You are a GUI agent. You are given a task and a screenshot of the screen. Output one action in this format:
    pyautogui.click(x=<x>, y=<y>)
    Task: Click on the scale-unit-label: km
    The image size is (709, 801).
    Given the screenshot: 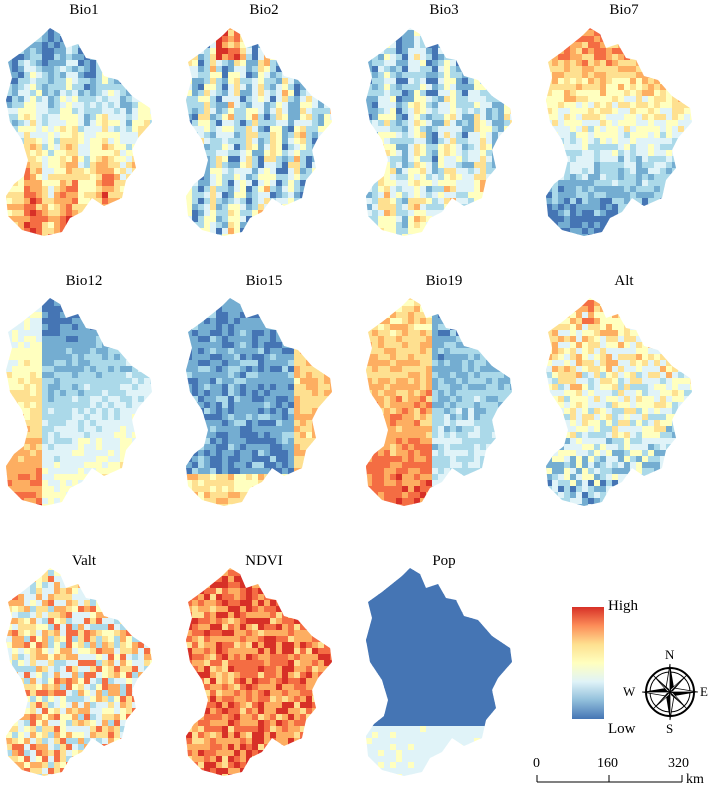 What is the action you would take?
    pyautogui.click(x=695, y=779)
    